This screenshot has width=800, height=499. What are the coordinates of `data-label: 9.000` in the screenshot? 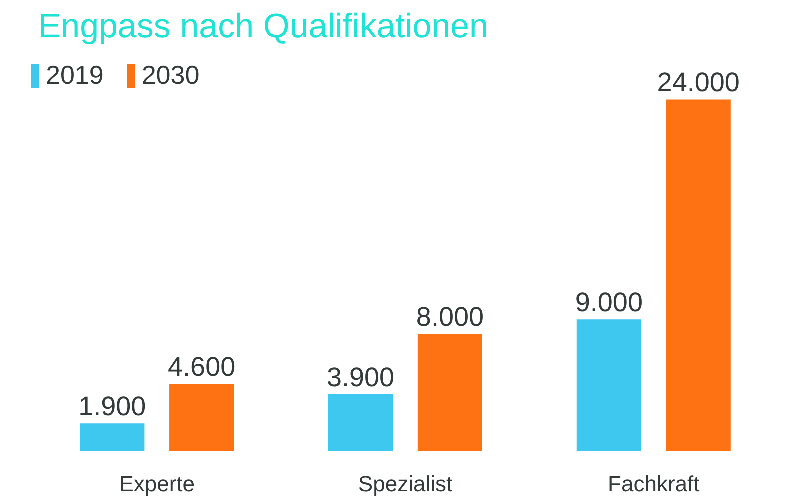 It's located at (609, 303).